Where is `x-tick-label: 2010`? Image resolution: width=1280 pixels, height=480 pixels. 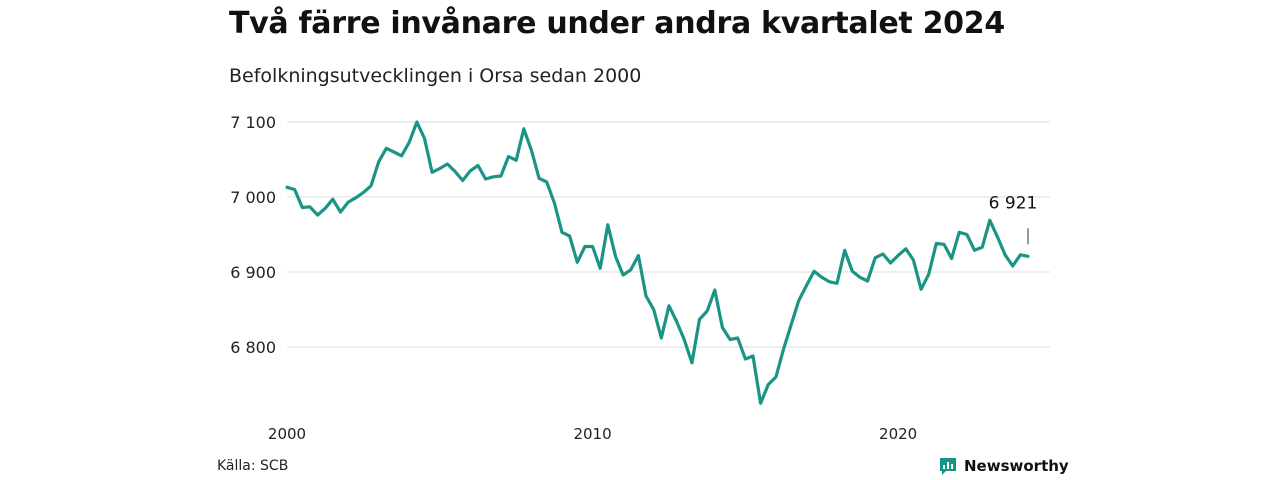 x-tick-label: 2010 is located at coordinates (592, 434).